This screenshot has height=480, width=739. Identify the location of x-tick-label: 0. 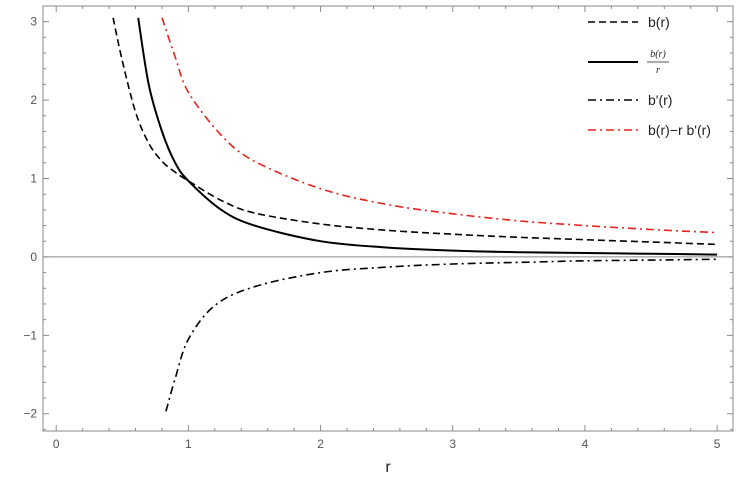
(56, 444).